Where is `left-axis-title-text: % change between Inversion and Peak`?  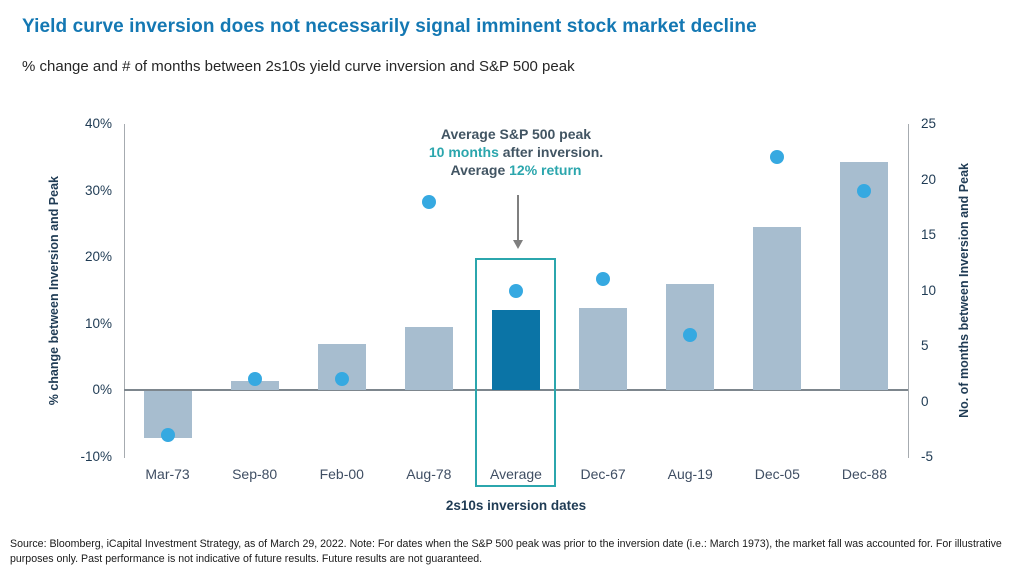 left-axis-title-text: % change between Inversion and Peak is located at coordinates (54, 290).